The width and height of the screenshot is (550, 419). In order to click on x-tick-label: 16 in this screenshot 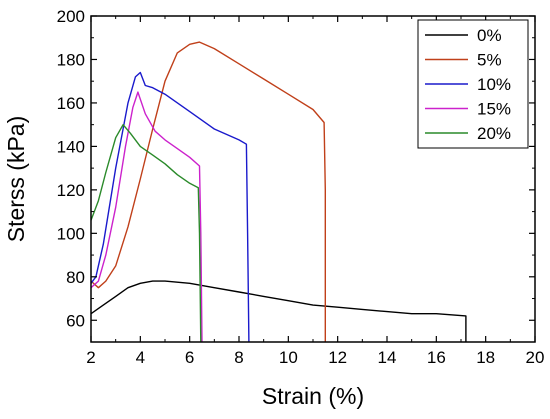, I will do `click(436, 357)`.